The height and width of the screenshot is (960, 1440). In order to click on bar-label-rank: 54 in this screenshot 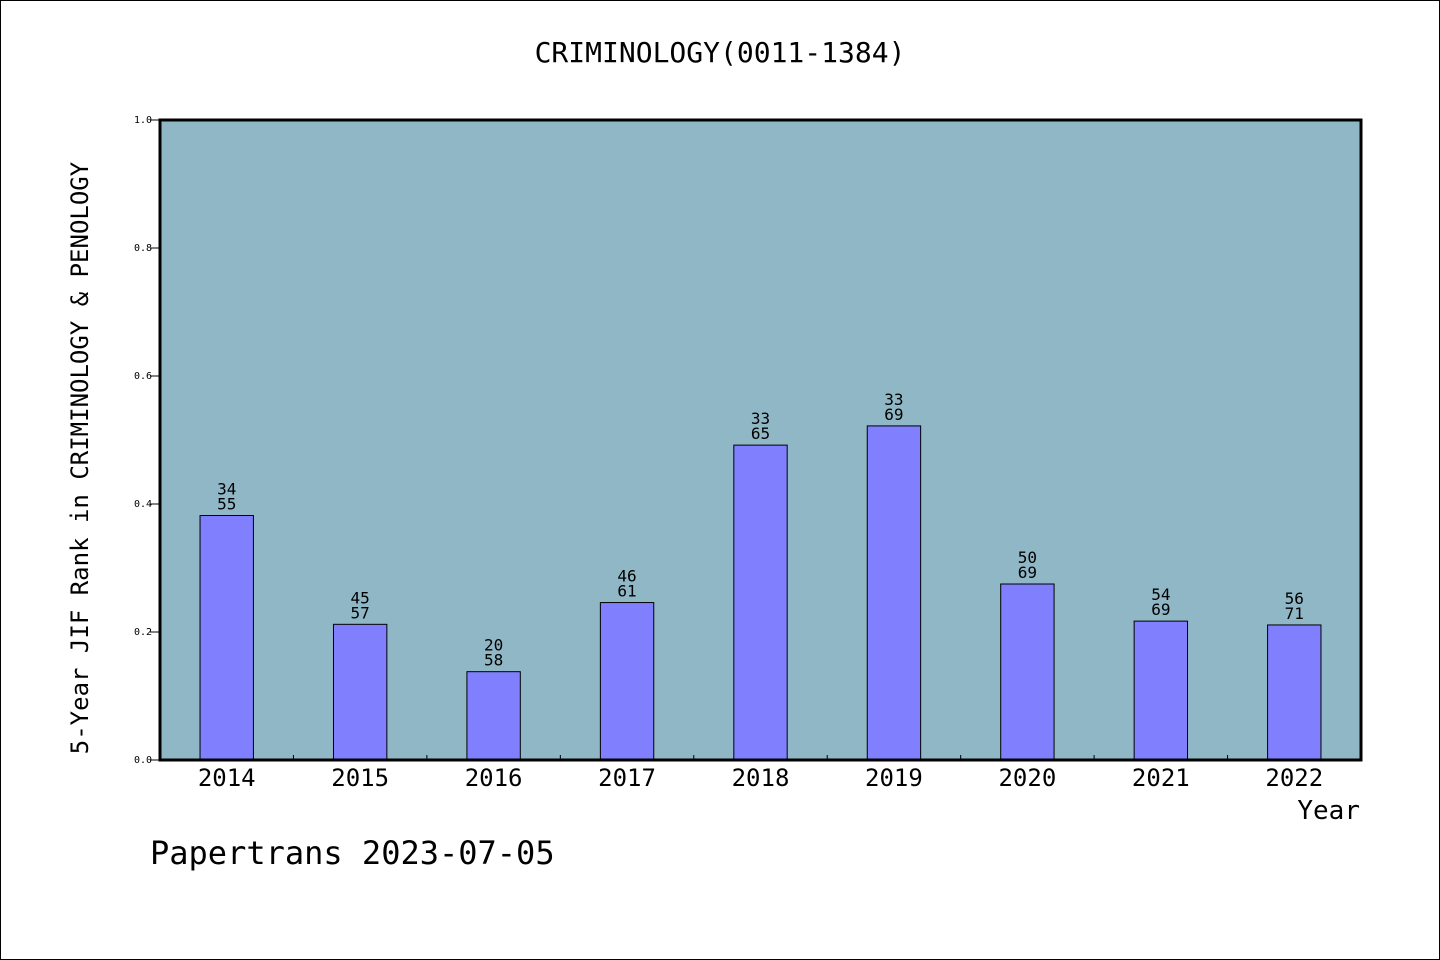, I will do `click(1160, 594)`.